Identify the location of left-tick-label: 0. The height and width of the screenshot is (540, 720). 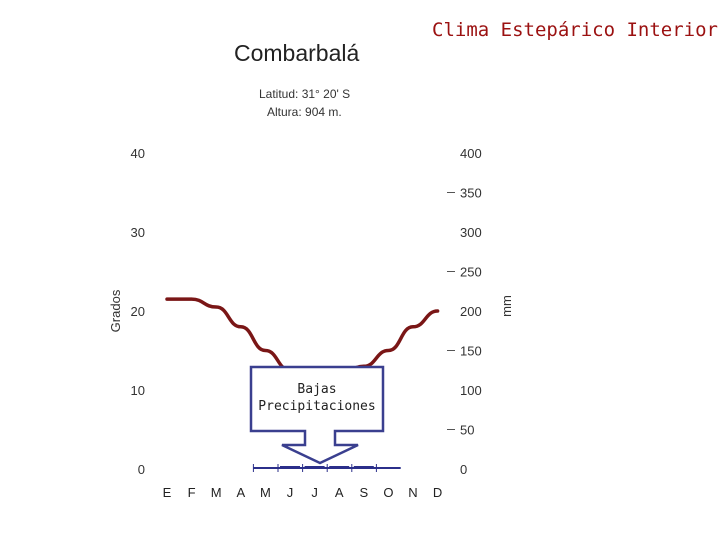
(141, 469).